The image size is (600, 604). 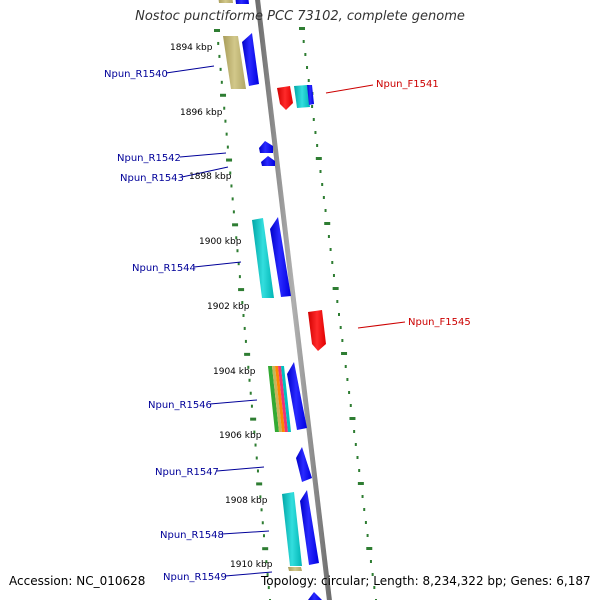 I want to click on gene-label: Npun_R1546, so click(x=180, y=405).